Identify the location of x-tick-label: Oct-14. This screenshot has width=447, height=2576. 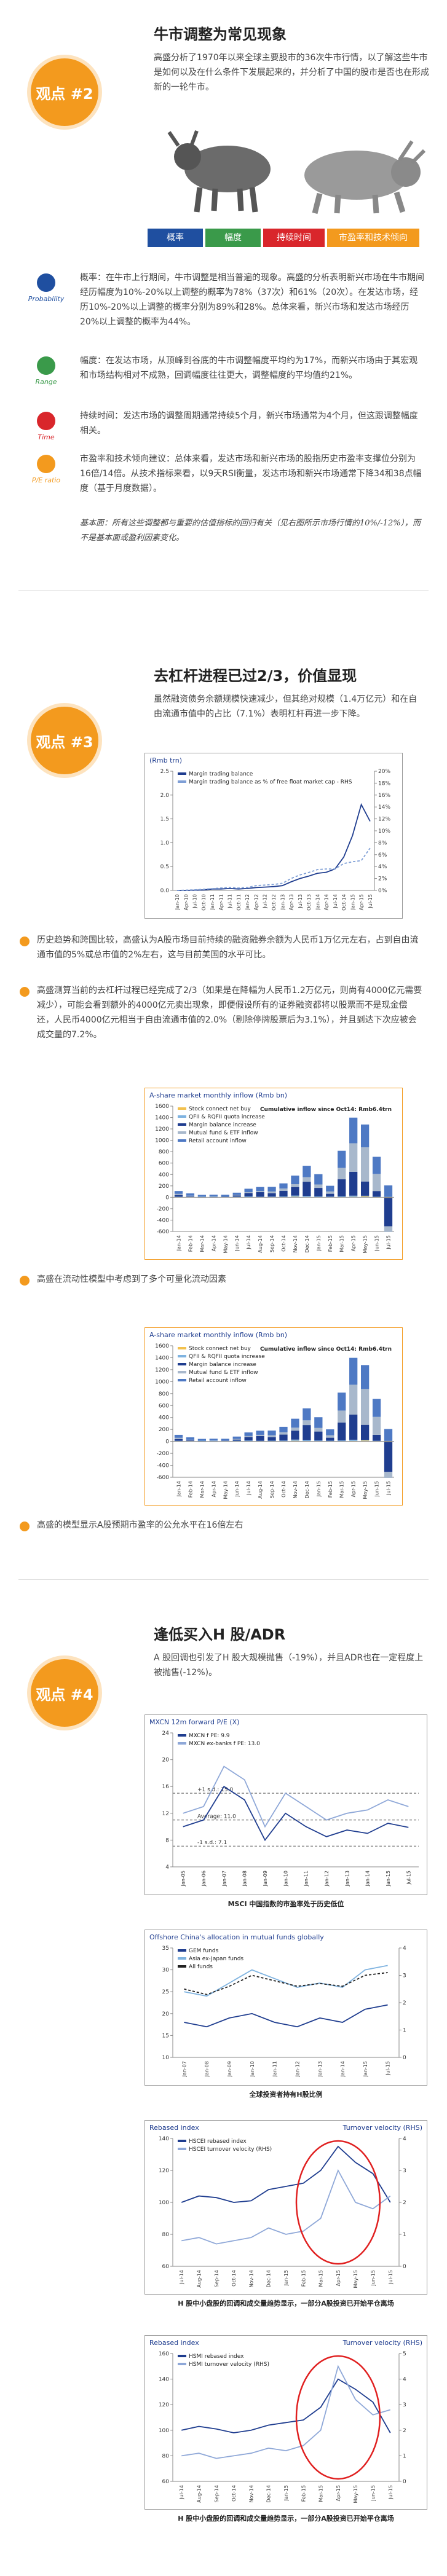
(344, 902).